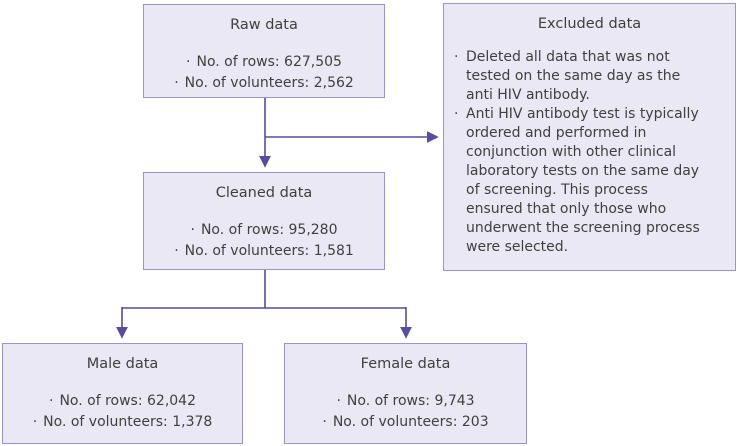  I want to click on raw-volunteers-stat: · No. of volunteers: 2,562, so click(264, 83).